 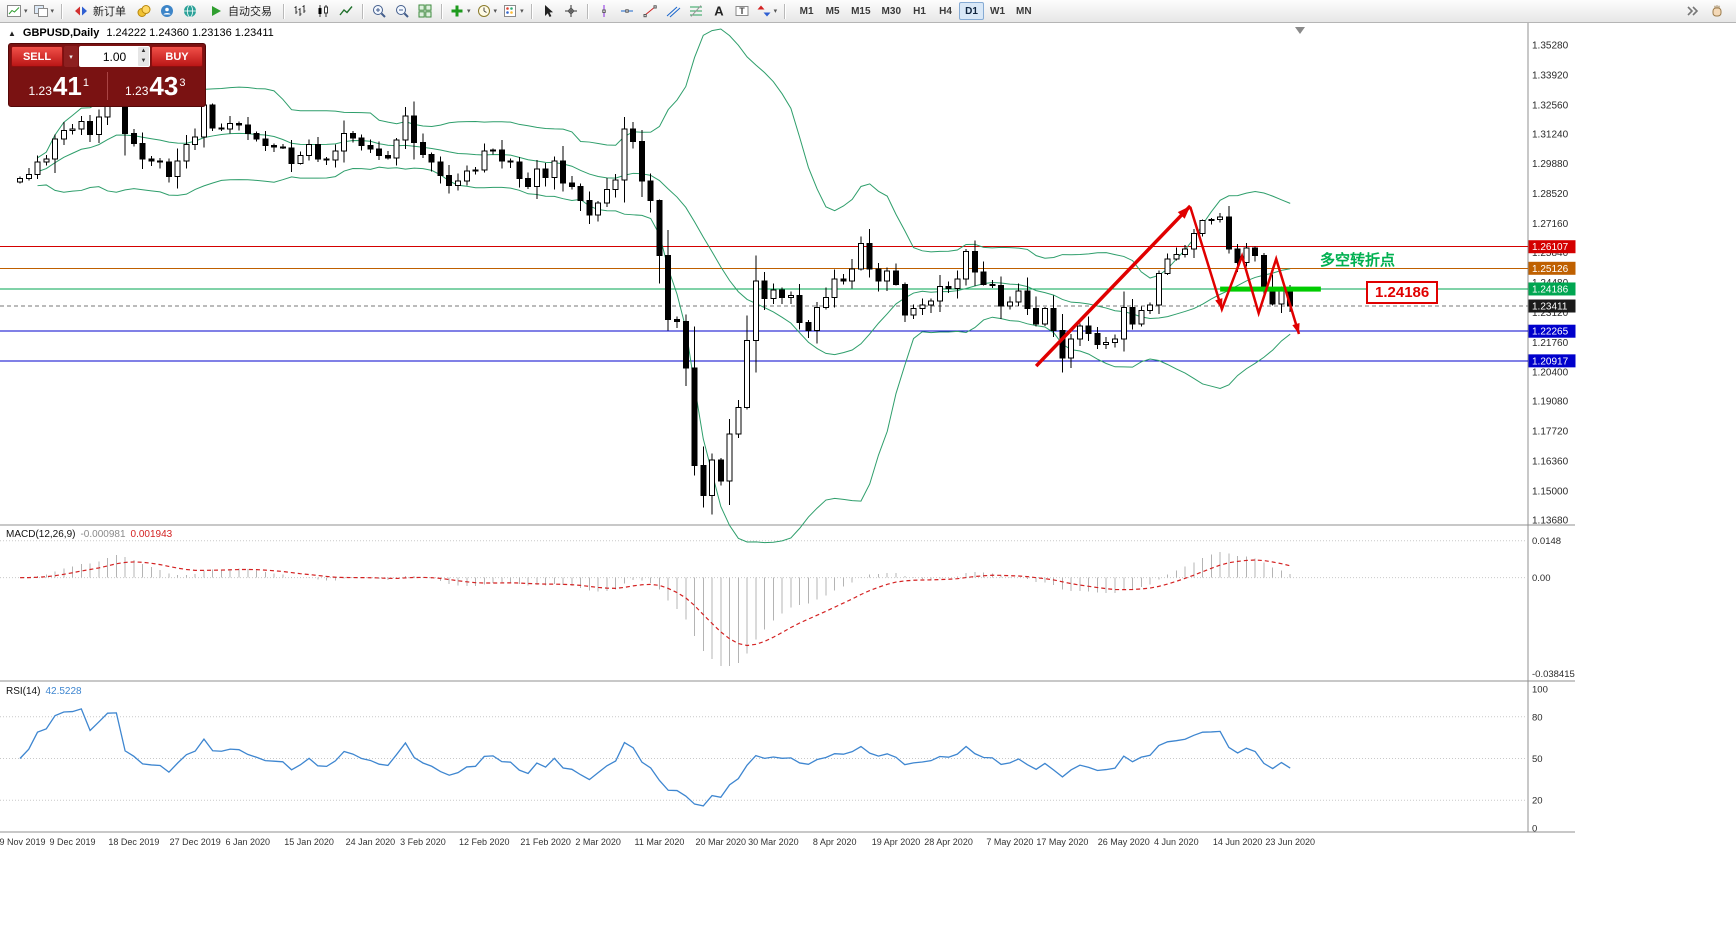 I want to click on timeframe-m15-button: M15, so click(x=861, y=11).